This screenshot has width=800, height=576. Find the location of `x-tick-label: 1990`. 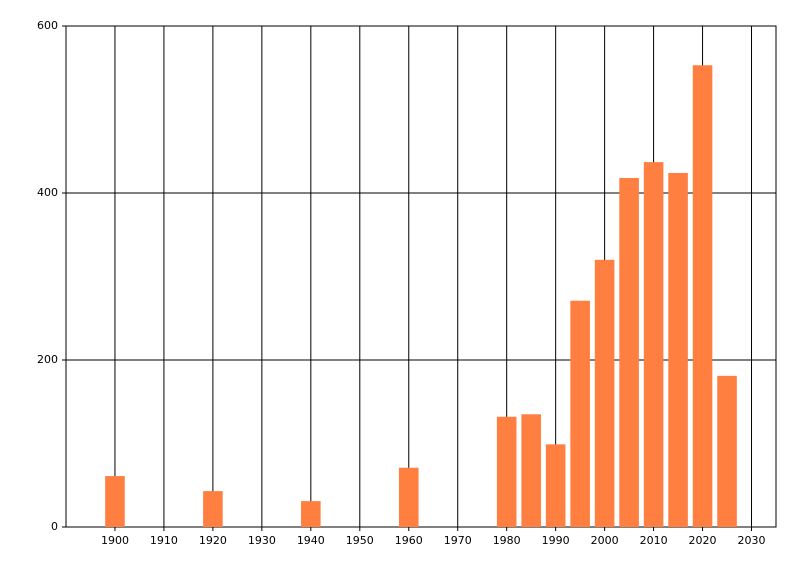

x-tick-label: 1990 is located at coordinates (556, 540).